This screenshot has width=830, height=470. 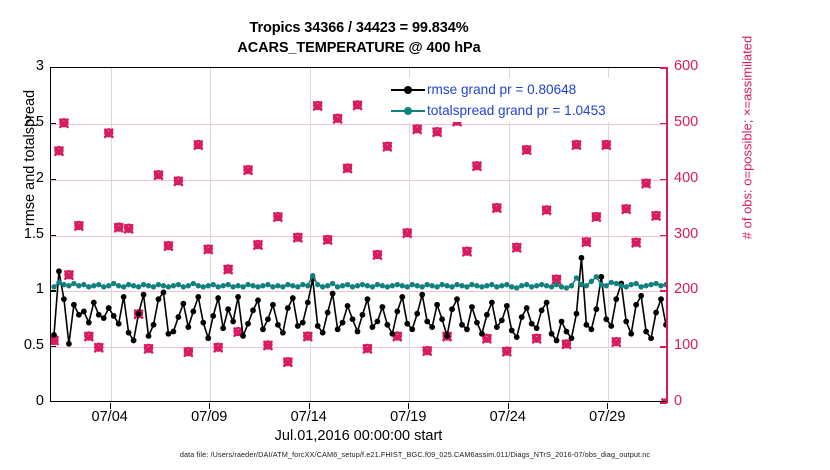 I want to click on y-axis-right-ticks: 0 100 200 300 400 500 600, so click(x=699, y=233).